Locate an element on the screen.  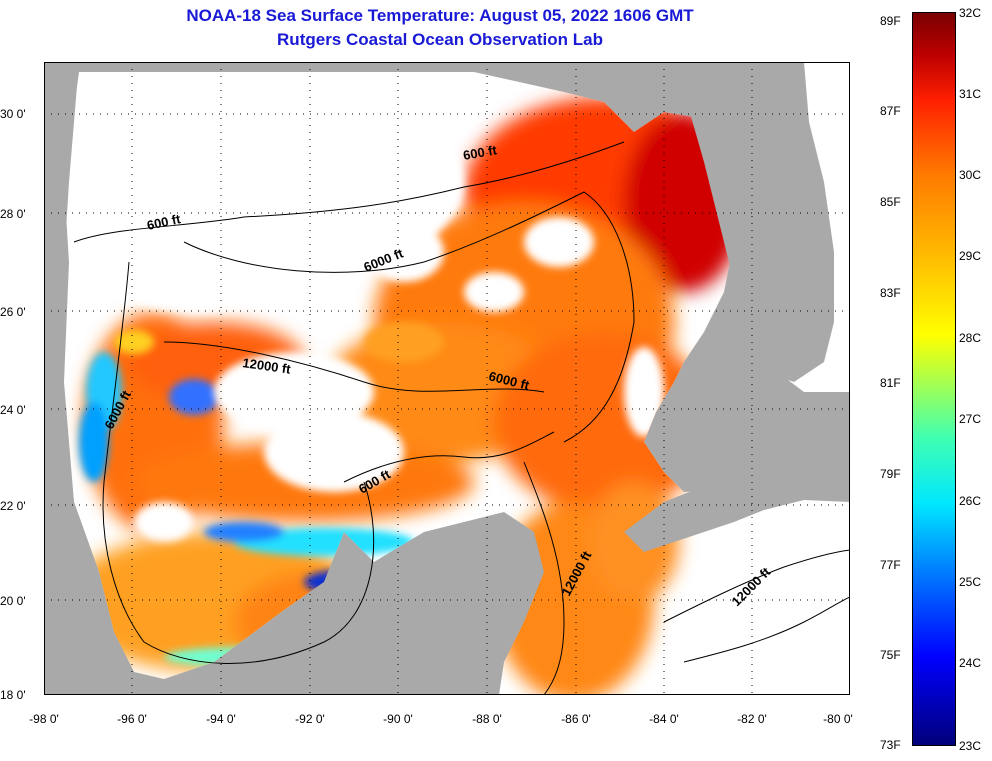
lon-label-98: -98 0' is located at coordinates (44, 719).